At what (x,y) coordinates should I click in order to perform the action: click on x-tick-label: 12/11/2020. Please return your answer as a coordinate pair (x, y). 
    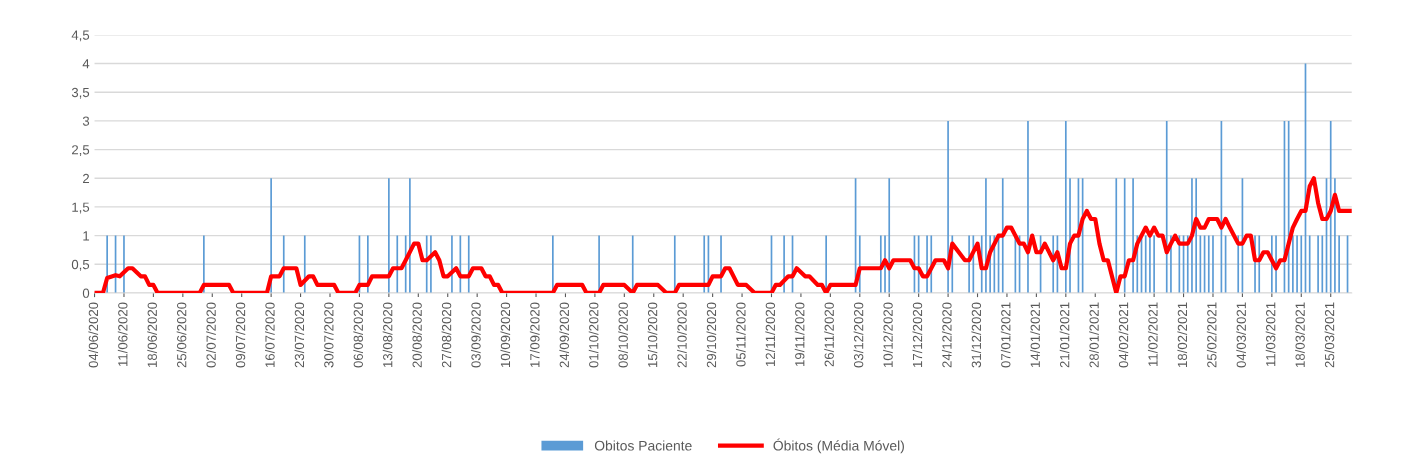
    Looking at the image, I should click on (770, 334).